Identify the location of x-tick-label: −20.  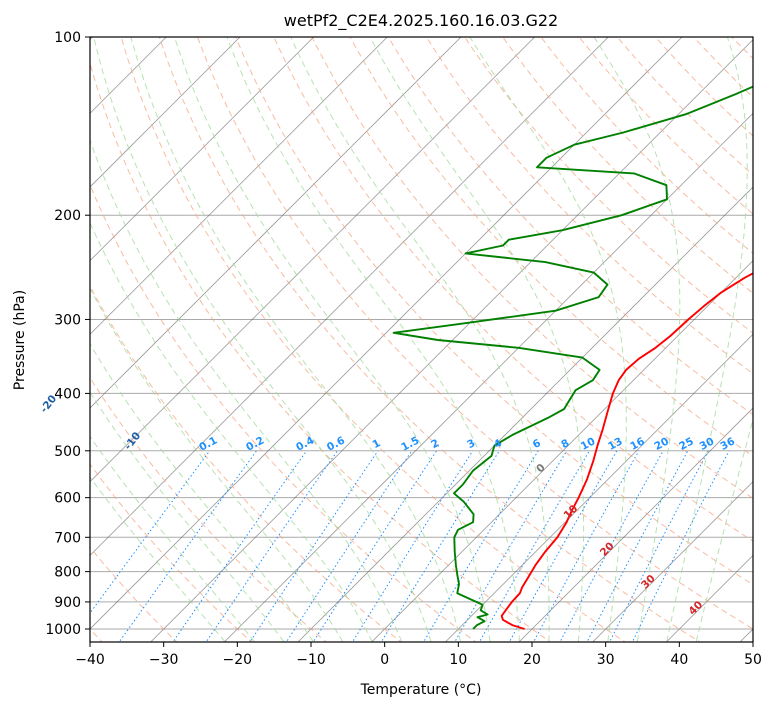
(238, 660).